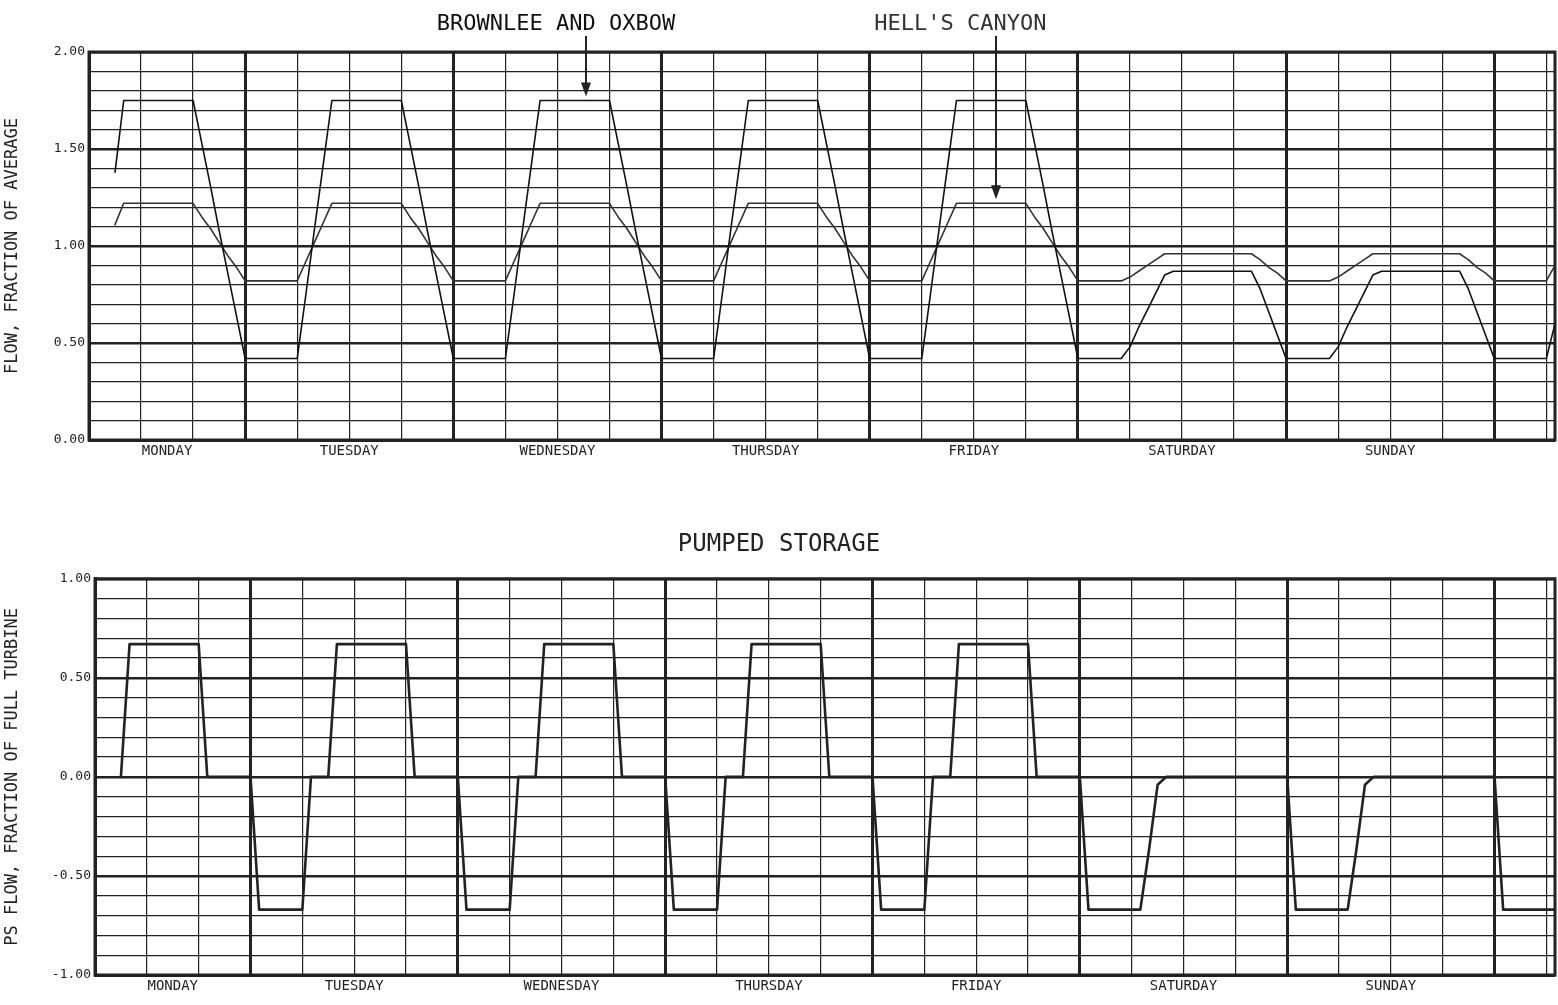 The height and width of the screenshot is (1005, 1558). Describe the element at coordinates (960, 22) in the screenshot. I see `text: HELL'S CANYON` at that location.